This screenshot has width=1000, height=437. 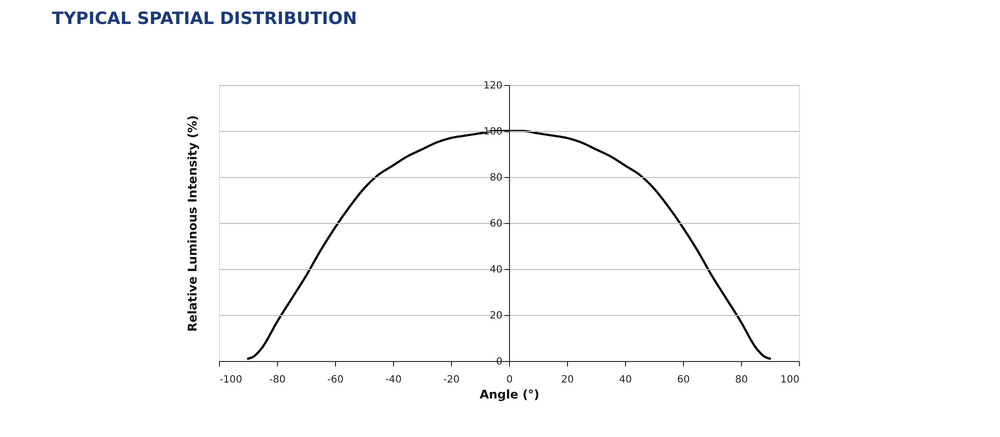 I want to click on x-tick-label: -100, so click(x=231, y=380).